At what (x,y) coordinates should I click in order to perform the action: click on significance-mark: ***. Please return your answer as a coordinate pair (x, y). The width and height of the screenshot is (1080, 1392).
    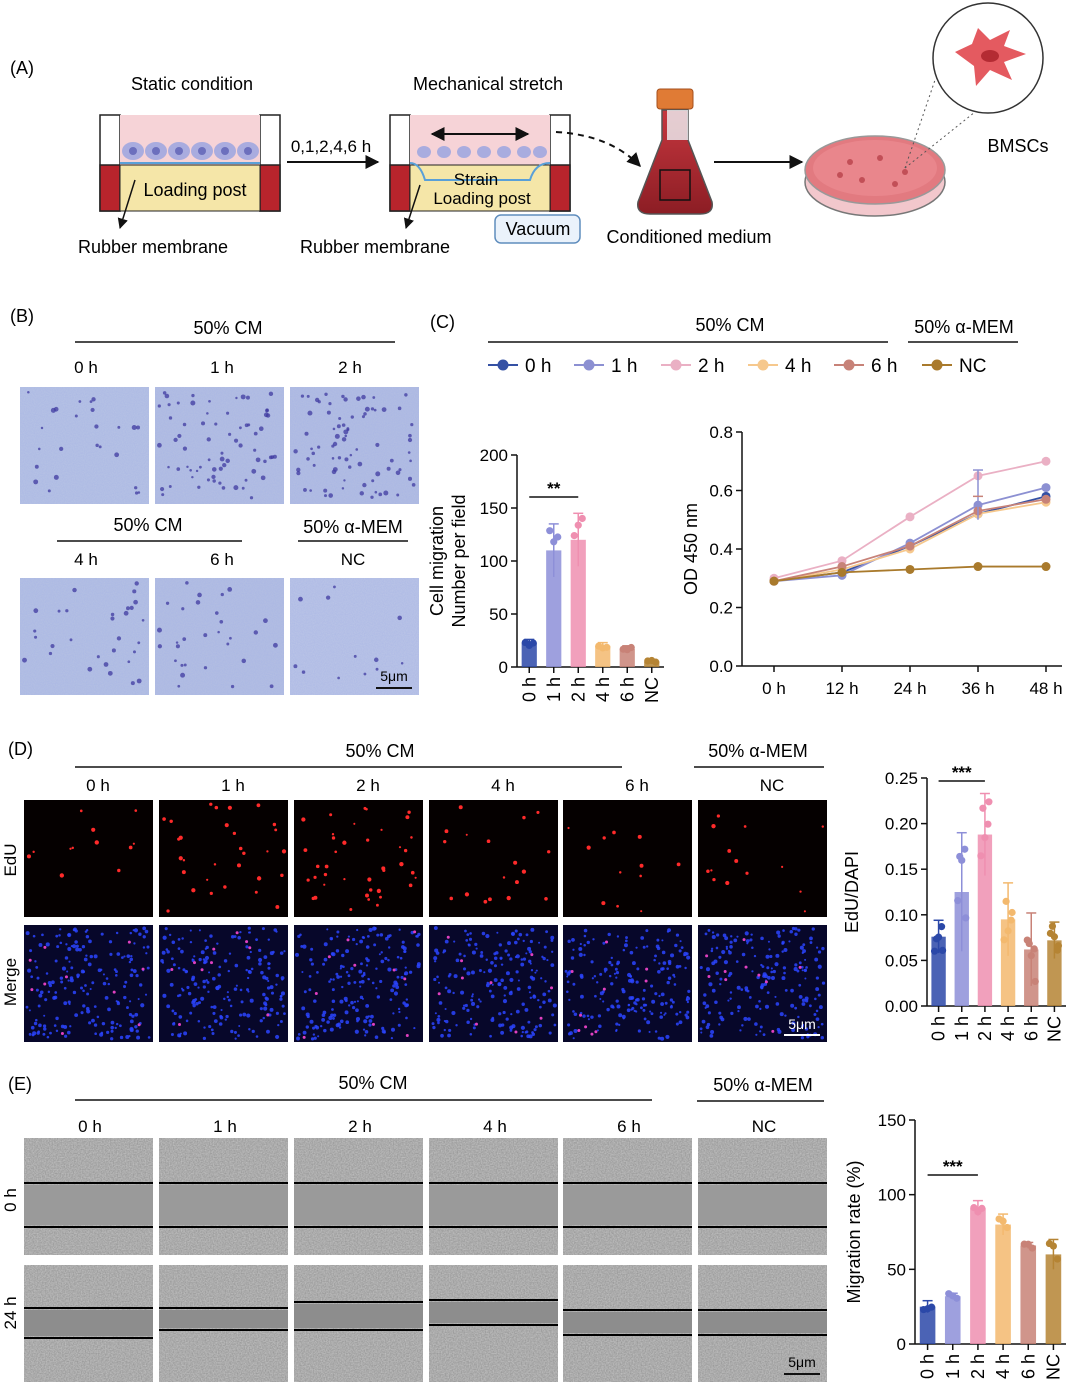
    Looking at the image, I should click on (962, 772).